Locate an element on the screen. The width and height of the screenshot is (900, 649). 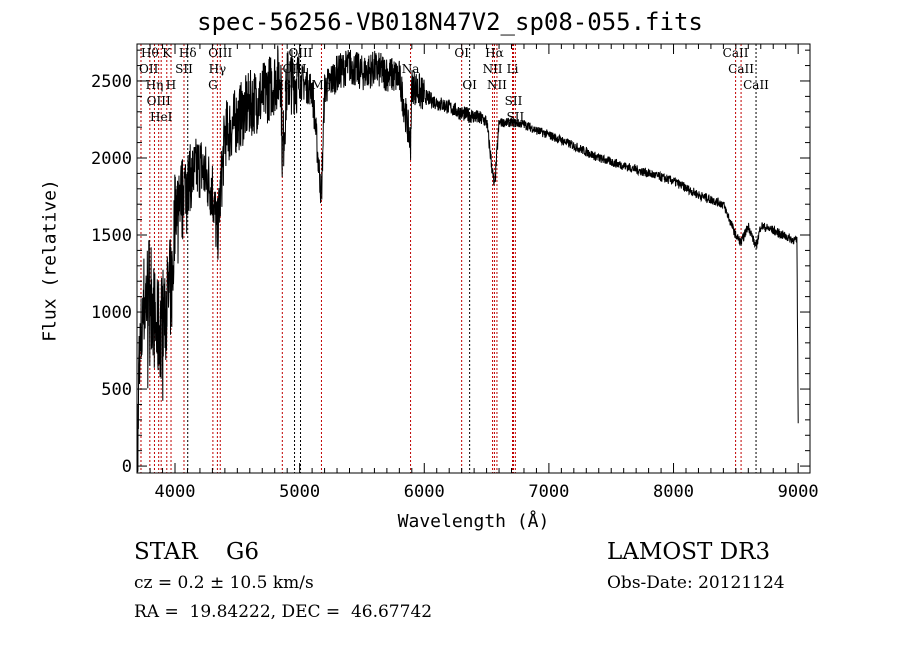
survey-name: LAMOST DR3 is located at coordinates (689, 552).